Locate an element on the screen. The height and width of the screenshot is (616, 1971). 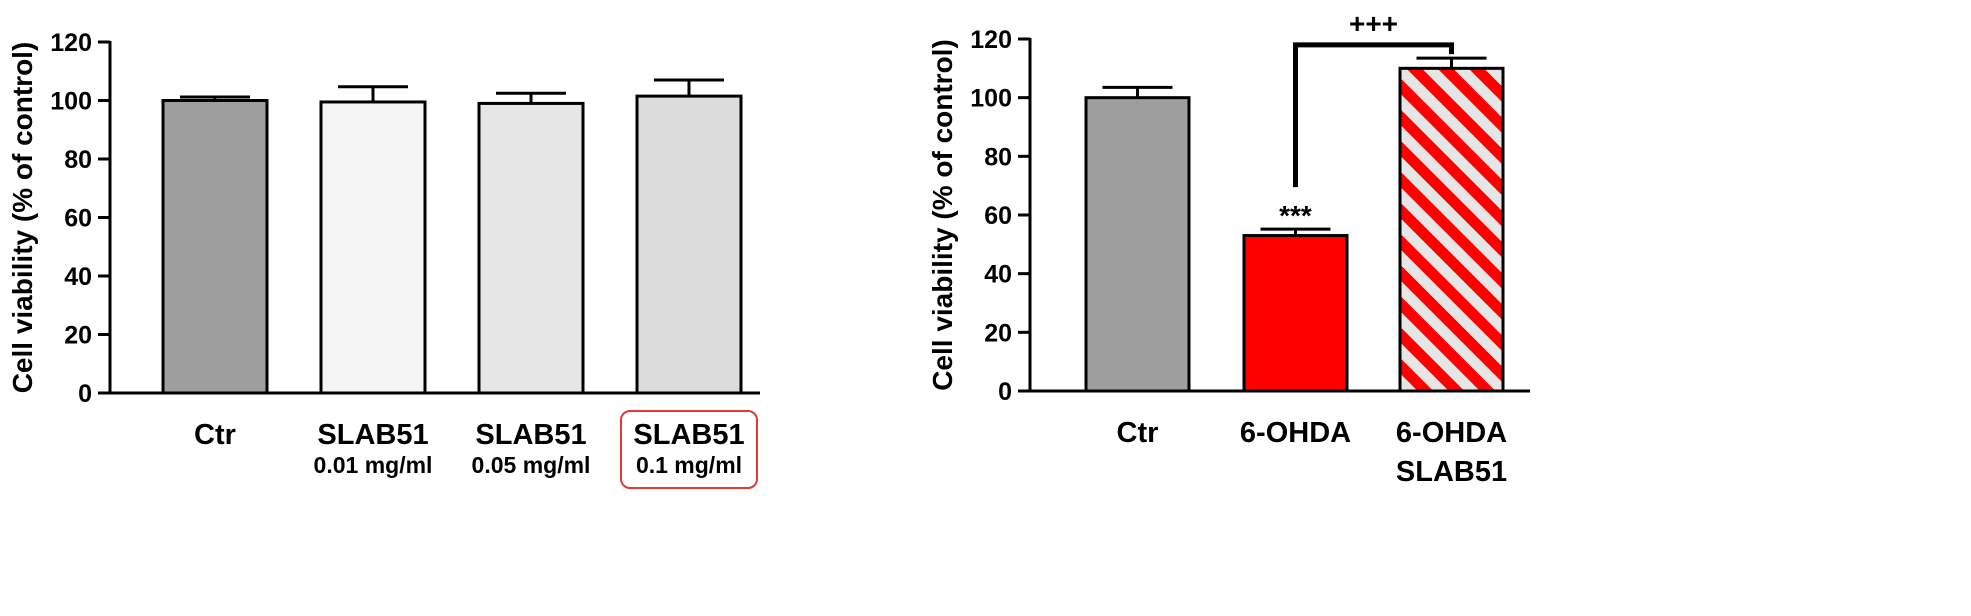
highlight-box is located at coordinates (689, 449).